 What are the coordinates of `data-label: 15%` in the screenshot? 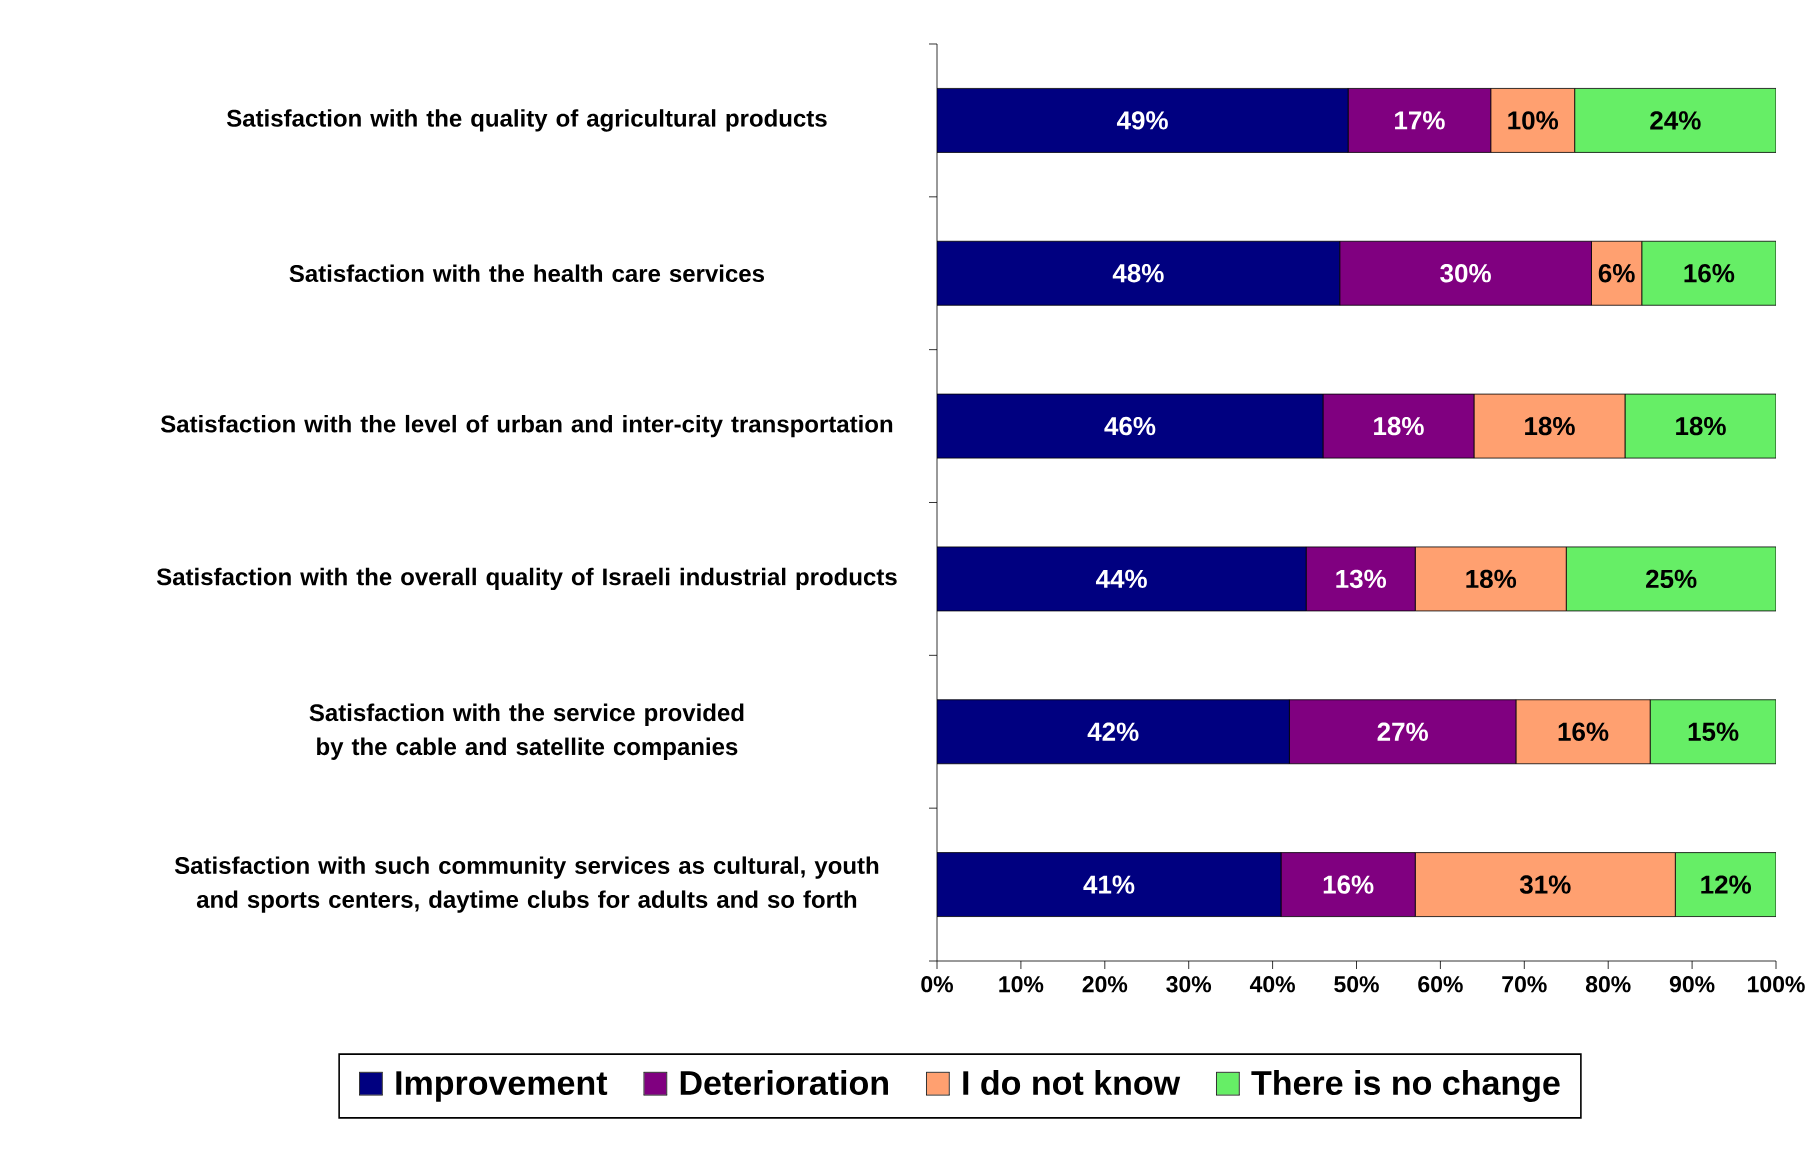 It's located at (1713, 731).